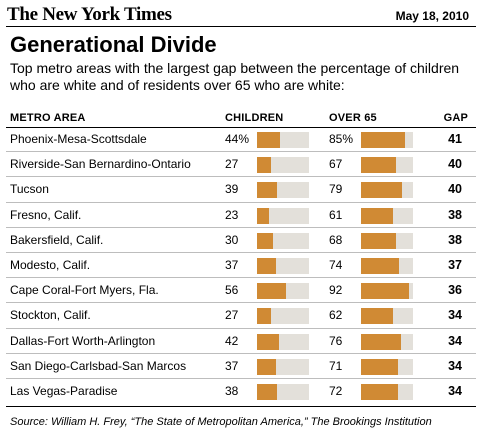  Describe the element at coordinates (241, 341) in the screenshot. I see `table-row: Dallas-Fort Worth-Arlington 42 76 34` at that location.